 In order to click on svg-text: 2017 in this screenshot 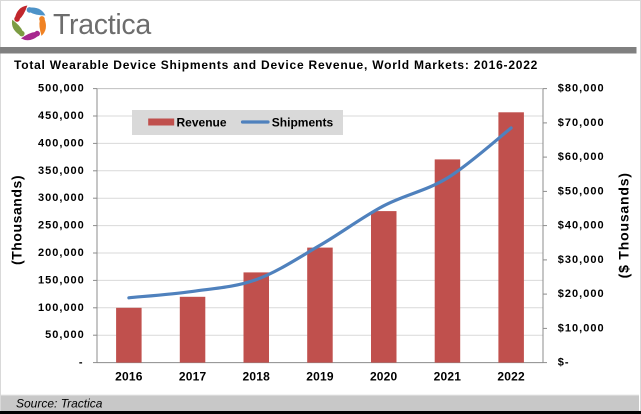, I will do `click(193, 376)`.